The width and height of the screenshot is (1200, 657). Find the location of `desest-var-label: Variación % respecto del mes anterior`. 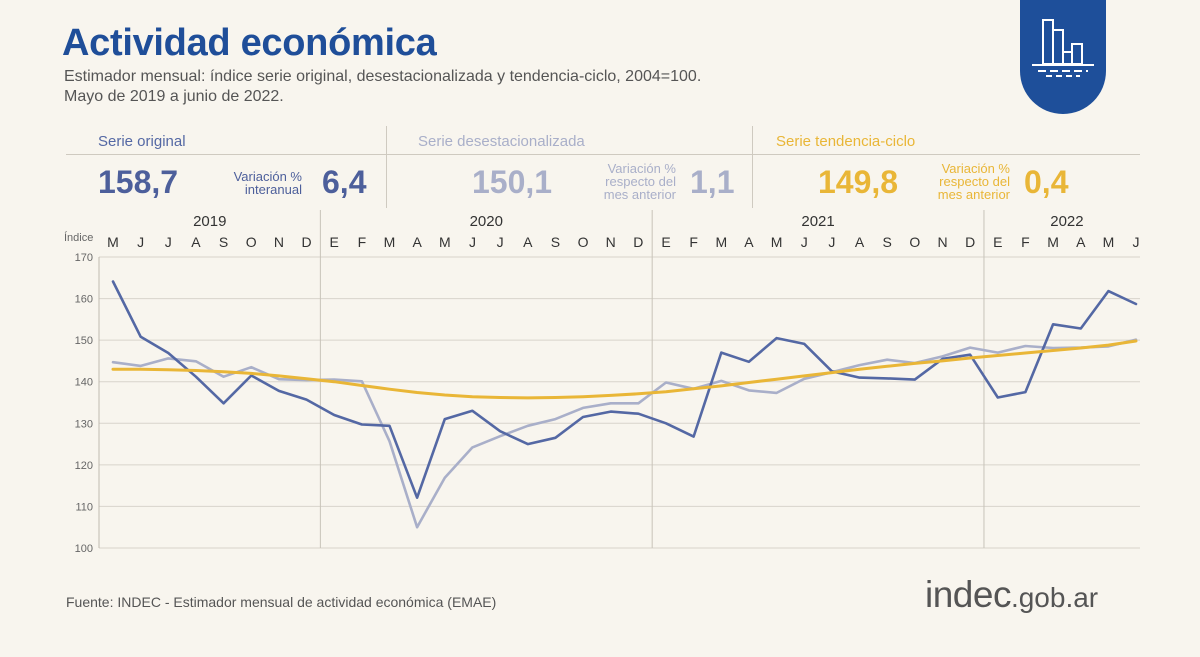

desest-var-label: Variación % respecto del mes anterior is located at coordinates (639, 181).